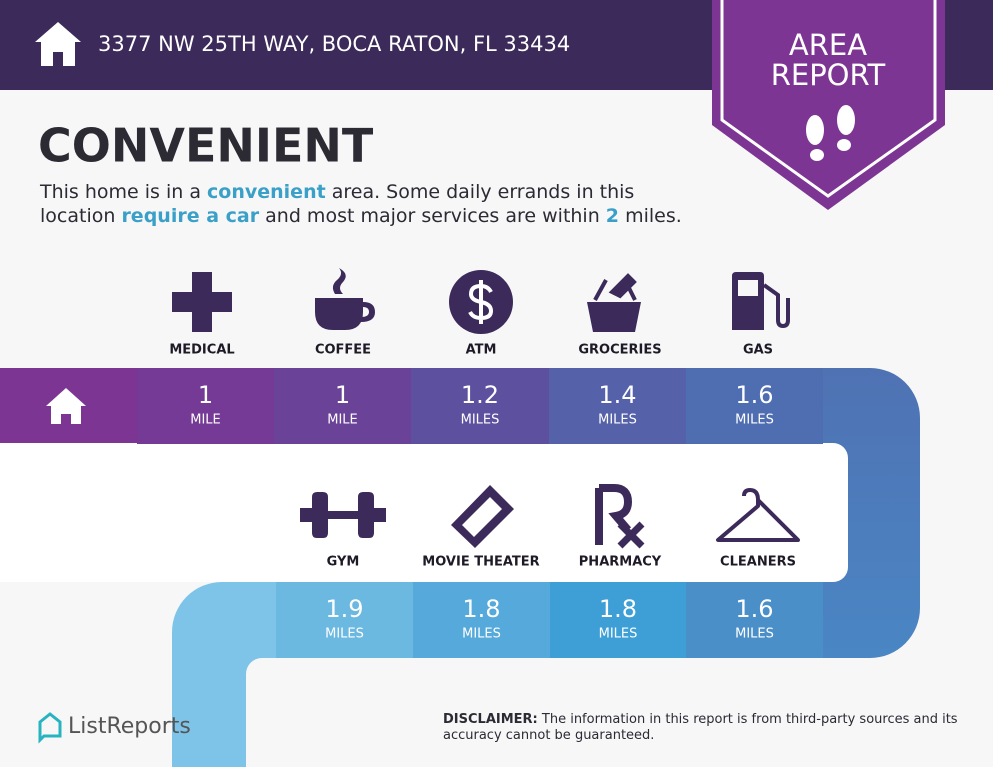 The height and width of the screenshot is (767, 993). Describe the element at coordinates (614, 514) in the screenshot. I see `pharmacy-icon` at that location.